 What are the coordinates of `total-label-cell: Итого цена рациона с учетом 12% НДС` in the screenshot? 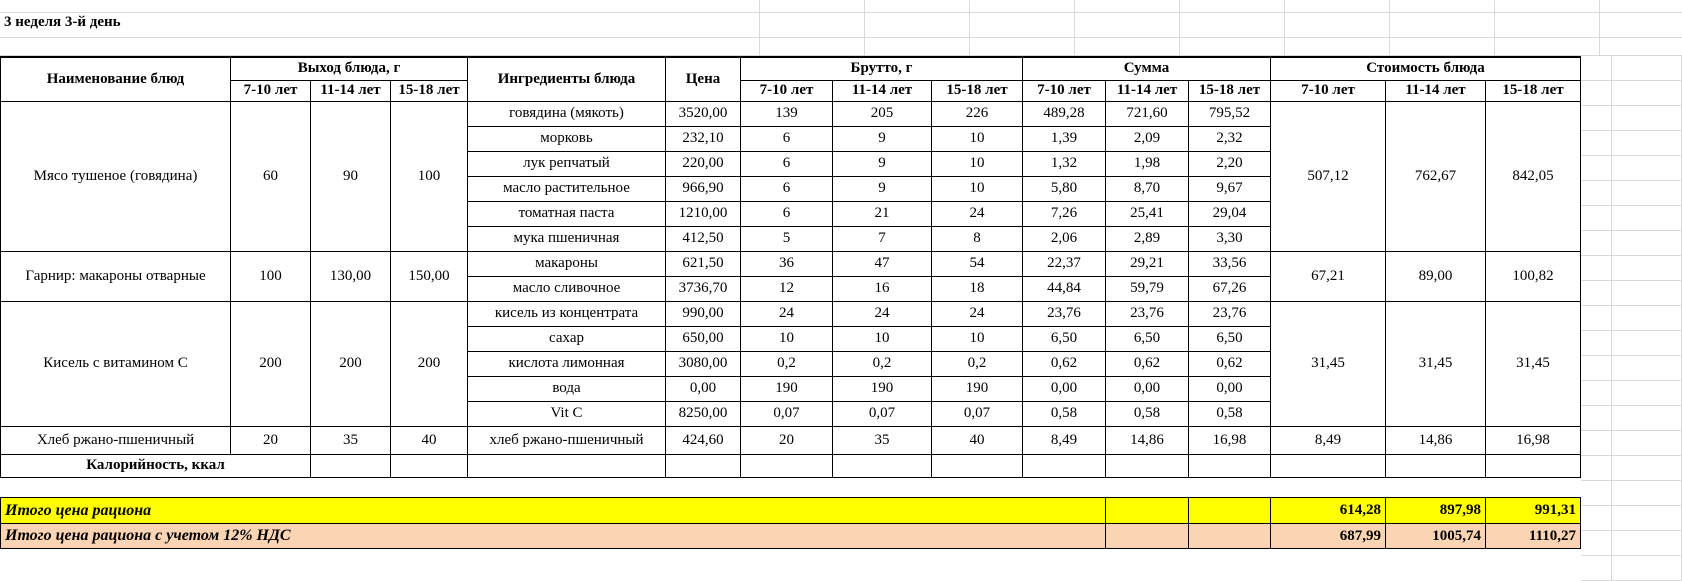 It's located at (553, 536).